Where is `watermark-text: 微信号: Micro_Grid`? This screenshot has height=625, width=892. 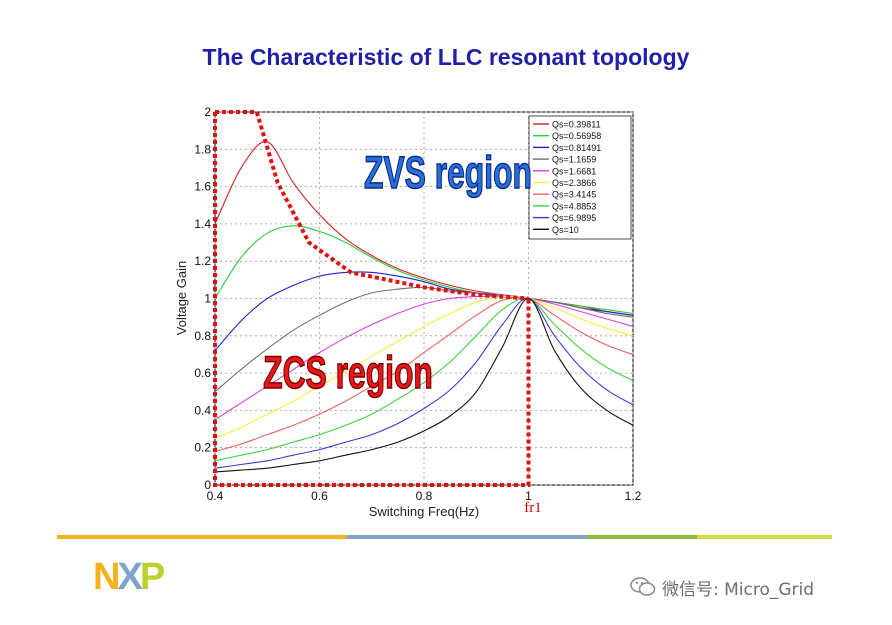 watermark-text: 微信号: Micro_Grid is located at coordinates (738, 589).